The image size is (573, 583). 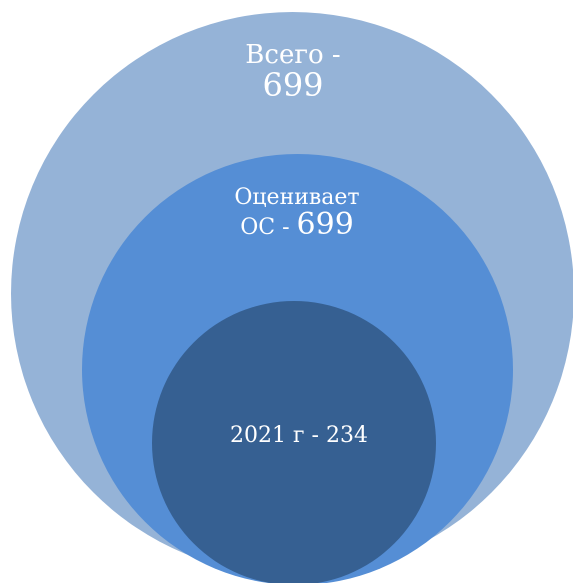 I want to click on middle-label-line2: ОС - 699, so click(x=297, y=225).